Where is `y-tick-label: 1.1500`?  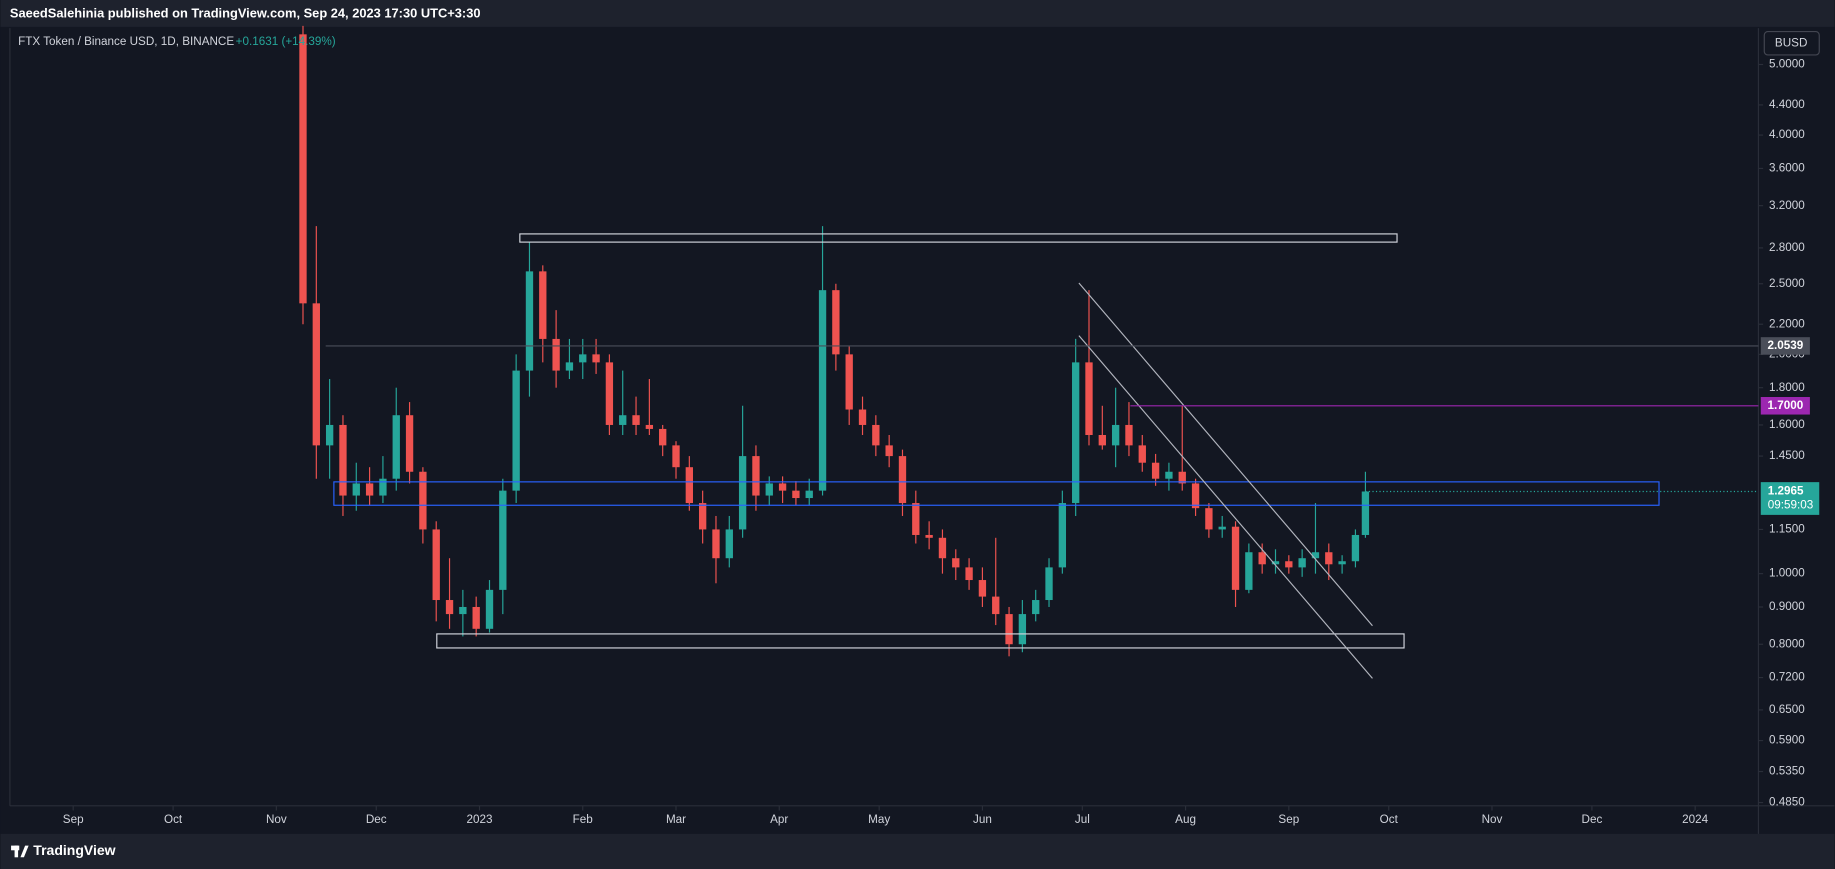
y-tick-label: 1.1500 is located at coordinates (1787, 529).